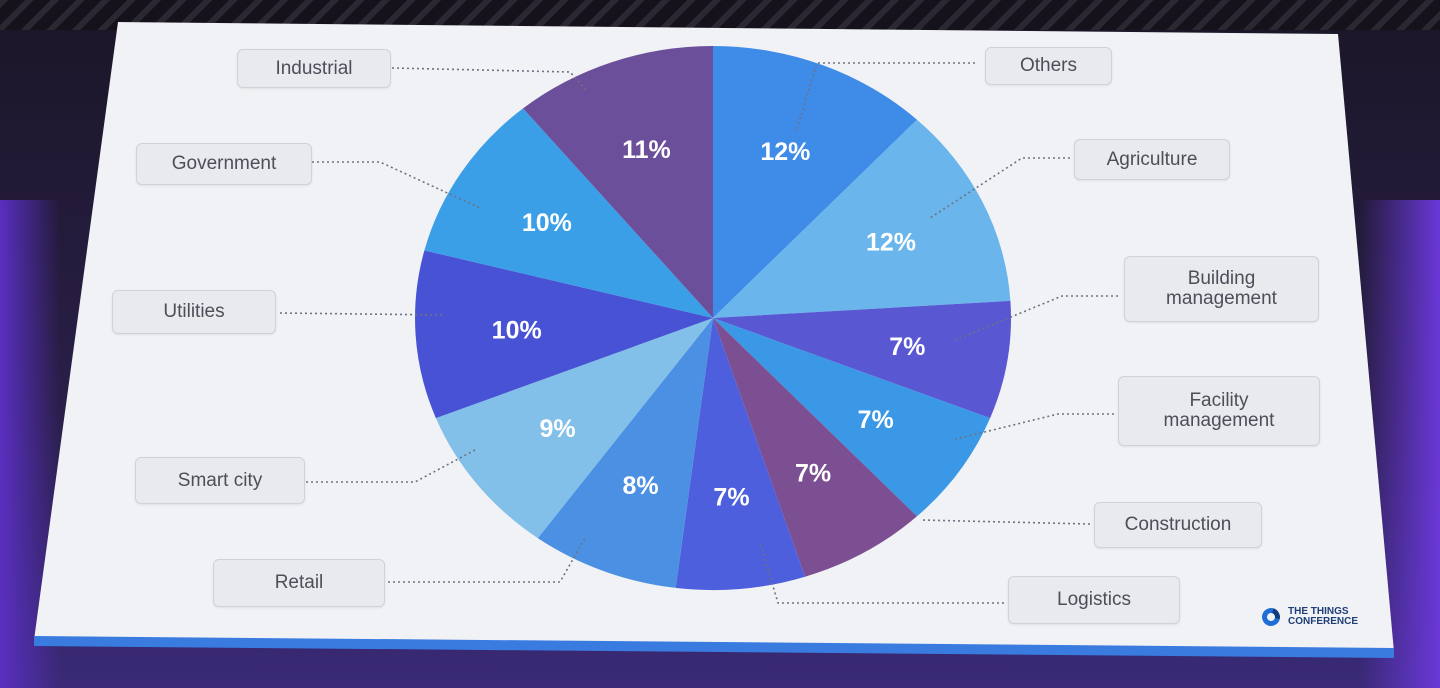  Describe the element at coordinates (815, 182) in the screenshot. I see `pie-slice-others` at that location.